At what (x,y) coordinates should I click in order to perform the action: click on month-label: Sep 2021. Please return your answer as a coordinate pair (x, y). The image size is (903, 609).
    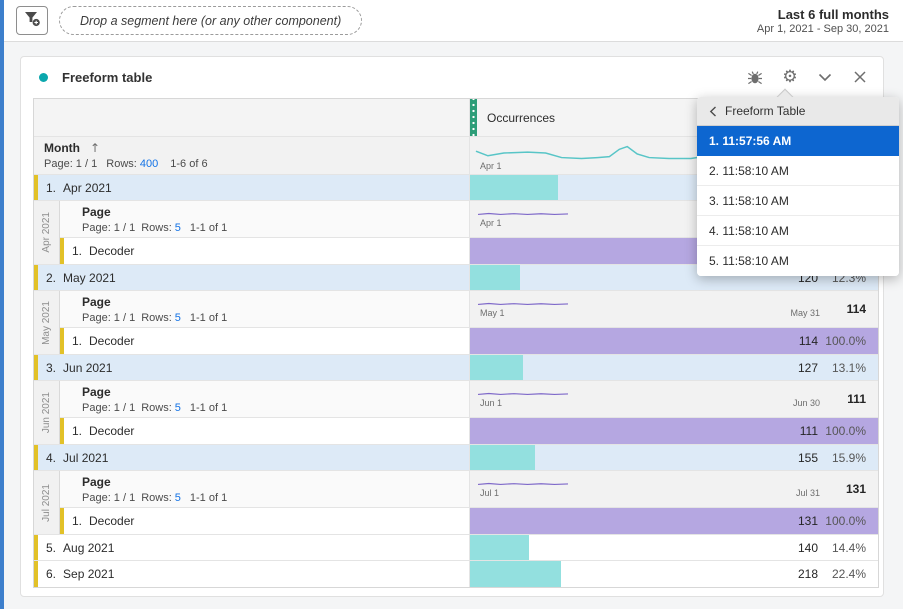
    Looking at the image, I should click on (89, 574).